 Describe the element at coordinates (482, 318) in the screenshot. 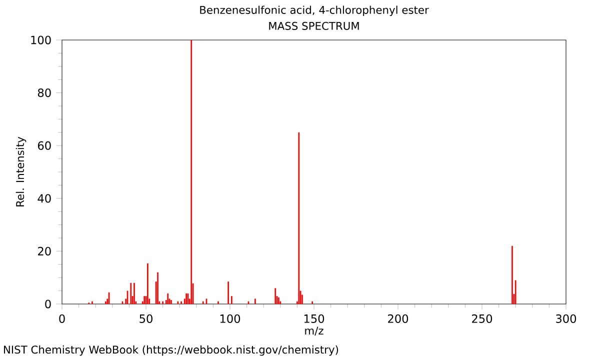

I see `x-tick-label: 250` at that location.